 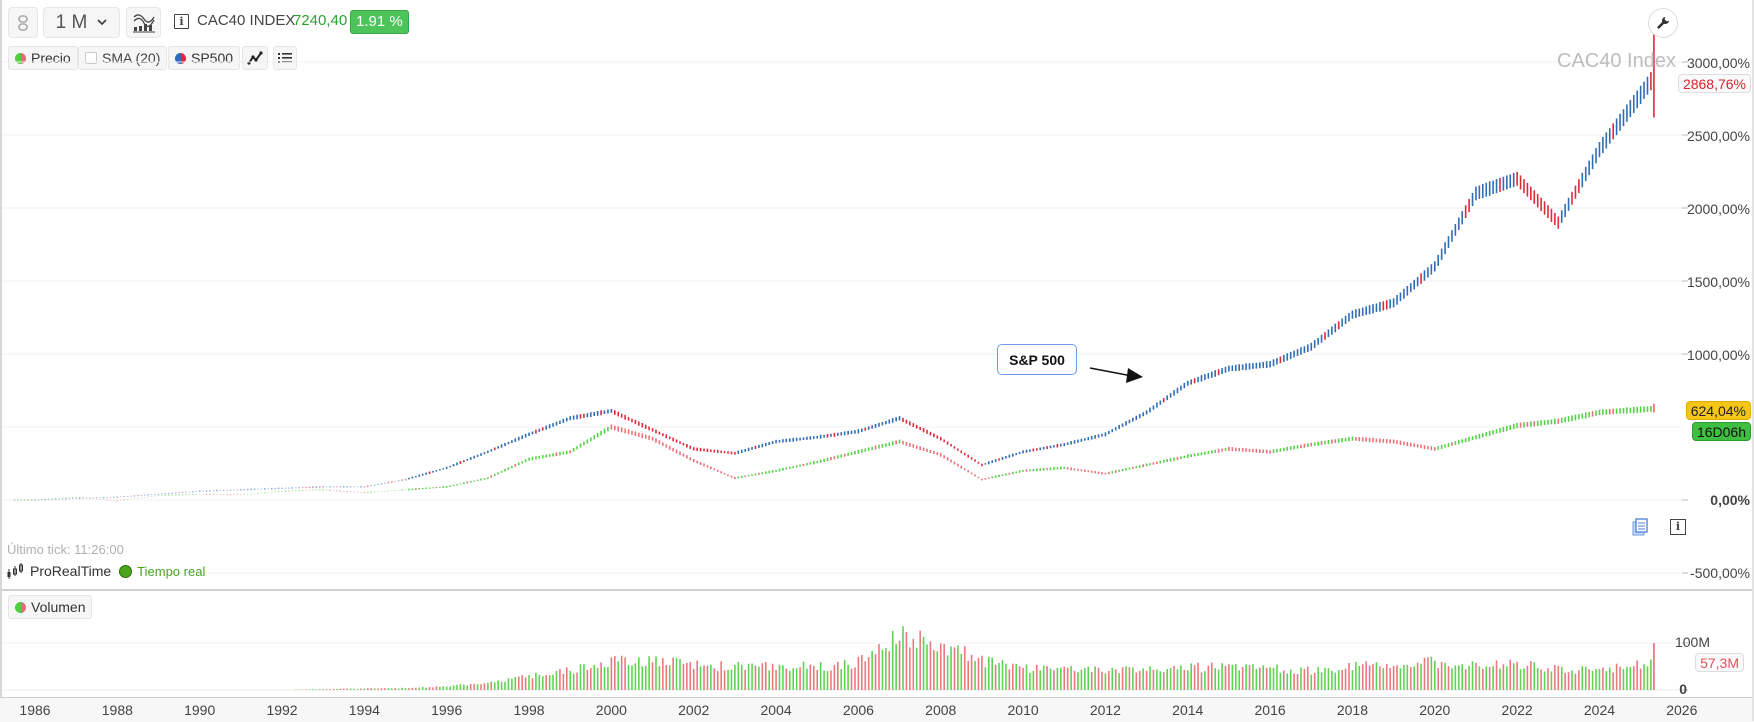 I want to click on realtime-dot-icon, so click(x=126, y=571).